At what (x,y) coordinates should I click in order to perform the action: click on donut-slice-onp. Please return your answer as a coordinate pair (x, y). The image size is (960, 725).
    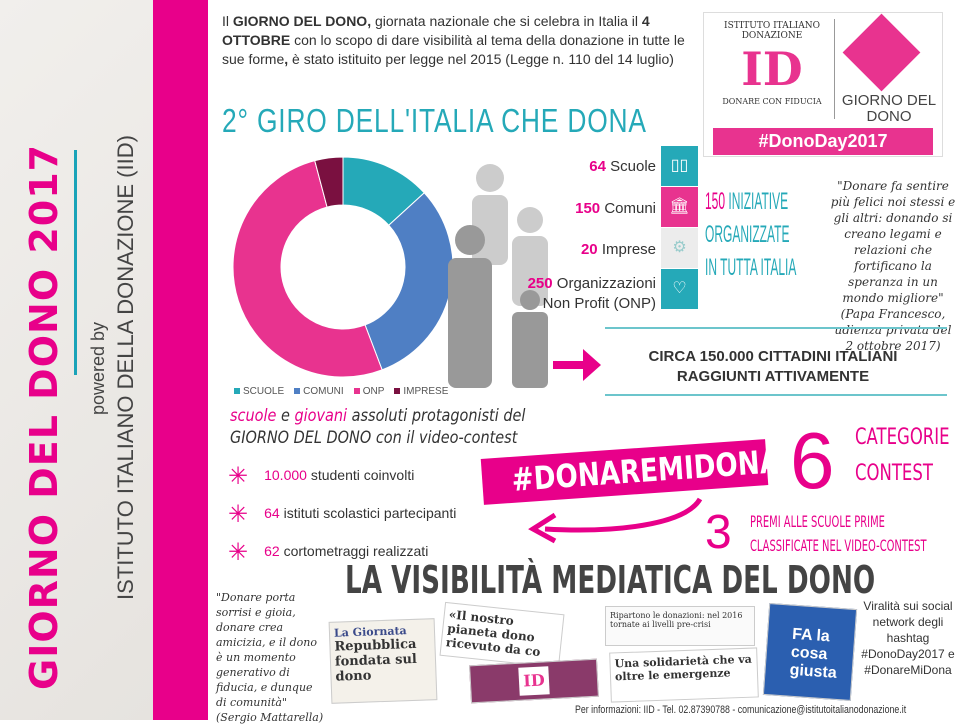
    Looking at the image, I should click on (307, 269).